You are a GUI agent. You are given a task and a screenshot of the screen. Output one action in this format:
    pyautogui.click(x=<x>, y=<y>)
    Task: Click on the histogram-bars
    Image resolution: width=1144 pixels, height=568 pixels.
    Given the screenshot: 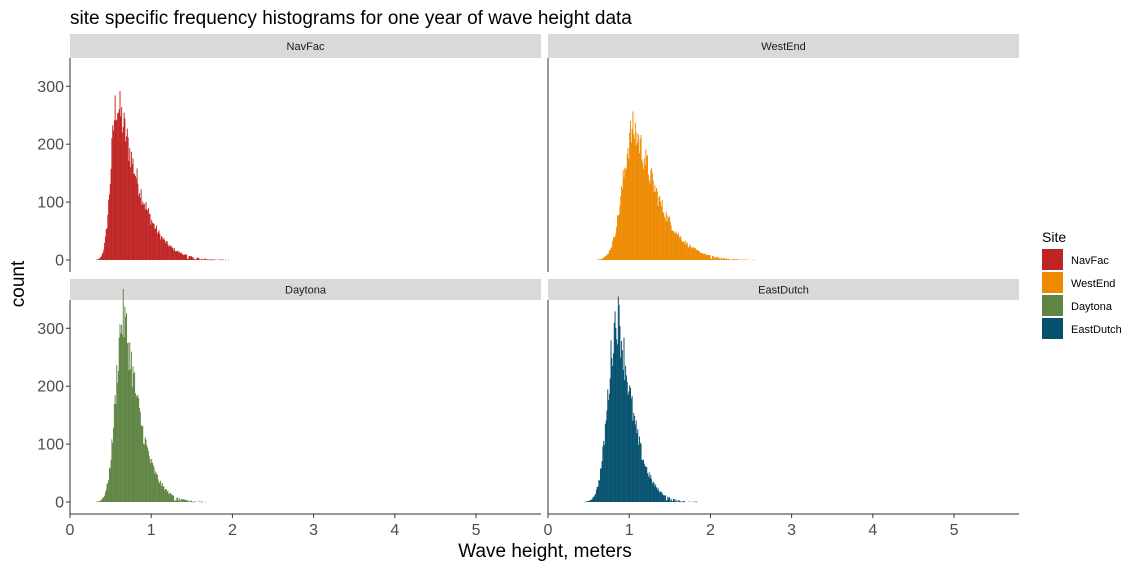 What is the action you would take?
    pyautogui.click(x=151, y=395)
    